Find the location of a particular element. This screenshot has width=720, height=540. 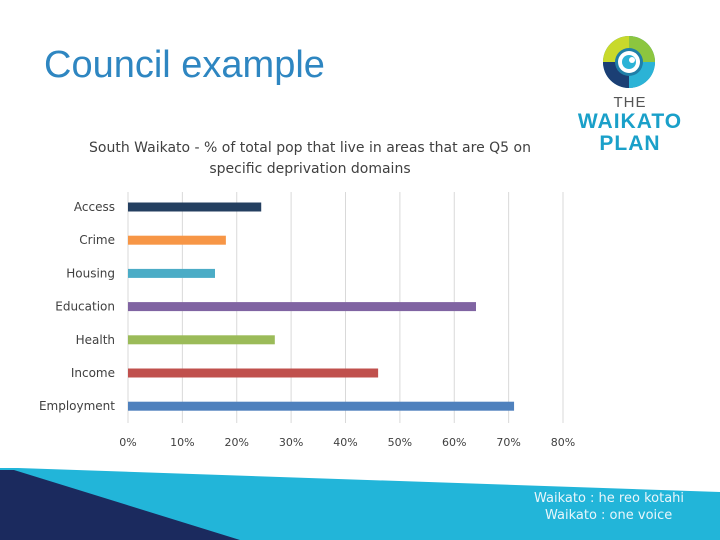

logo-line-the: THE is located at coordinates (630, 102).